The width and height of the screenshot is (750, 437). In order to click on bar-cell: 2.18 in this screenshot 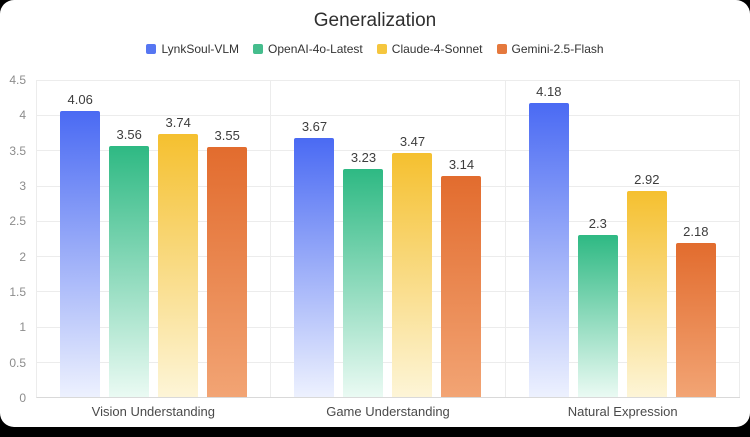, I will do `click(695, 238)`.